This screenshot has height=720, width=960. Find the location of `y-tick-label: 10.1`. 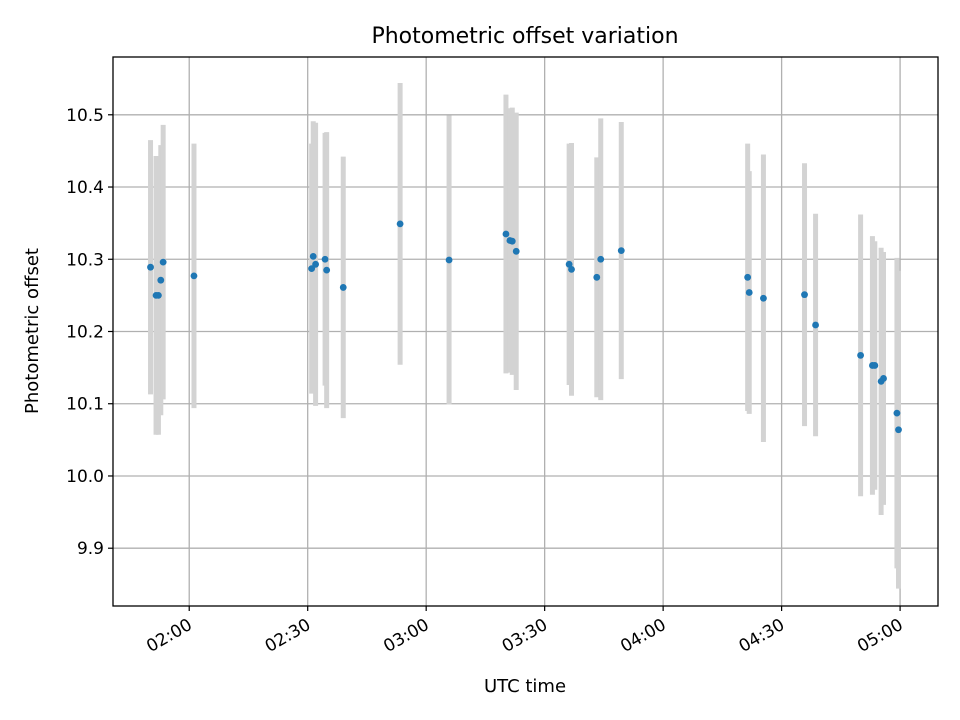

y-tick-label: 10.1 is located at coordinates (85, 405).